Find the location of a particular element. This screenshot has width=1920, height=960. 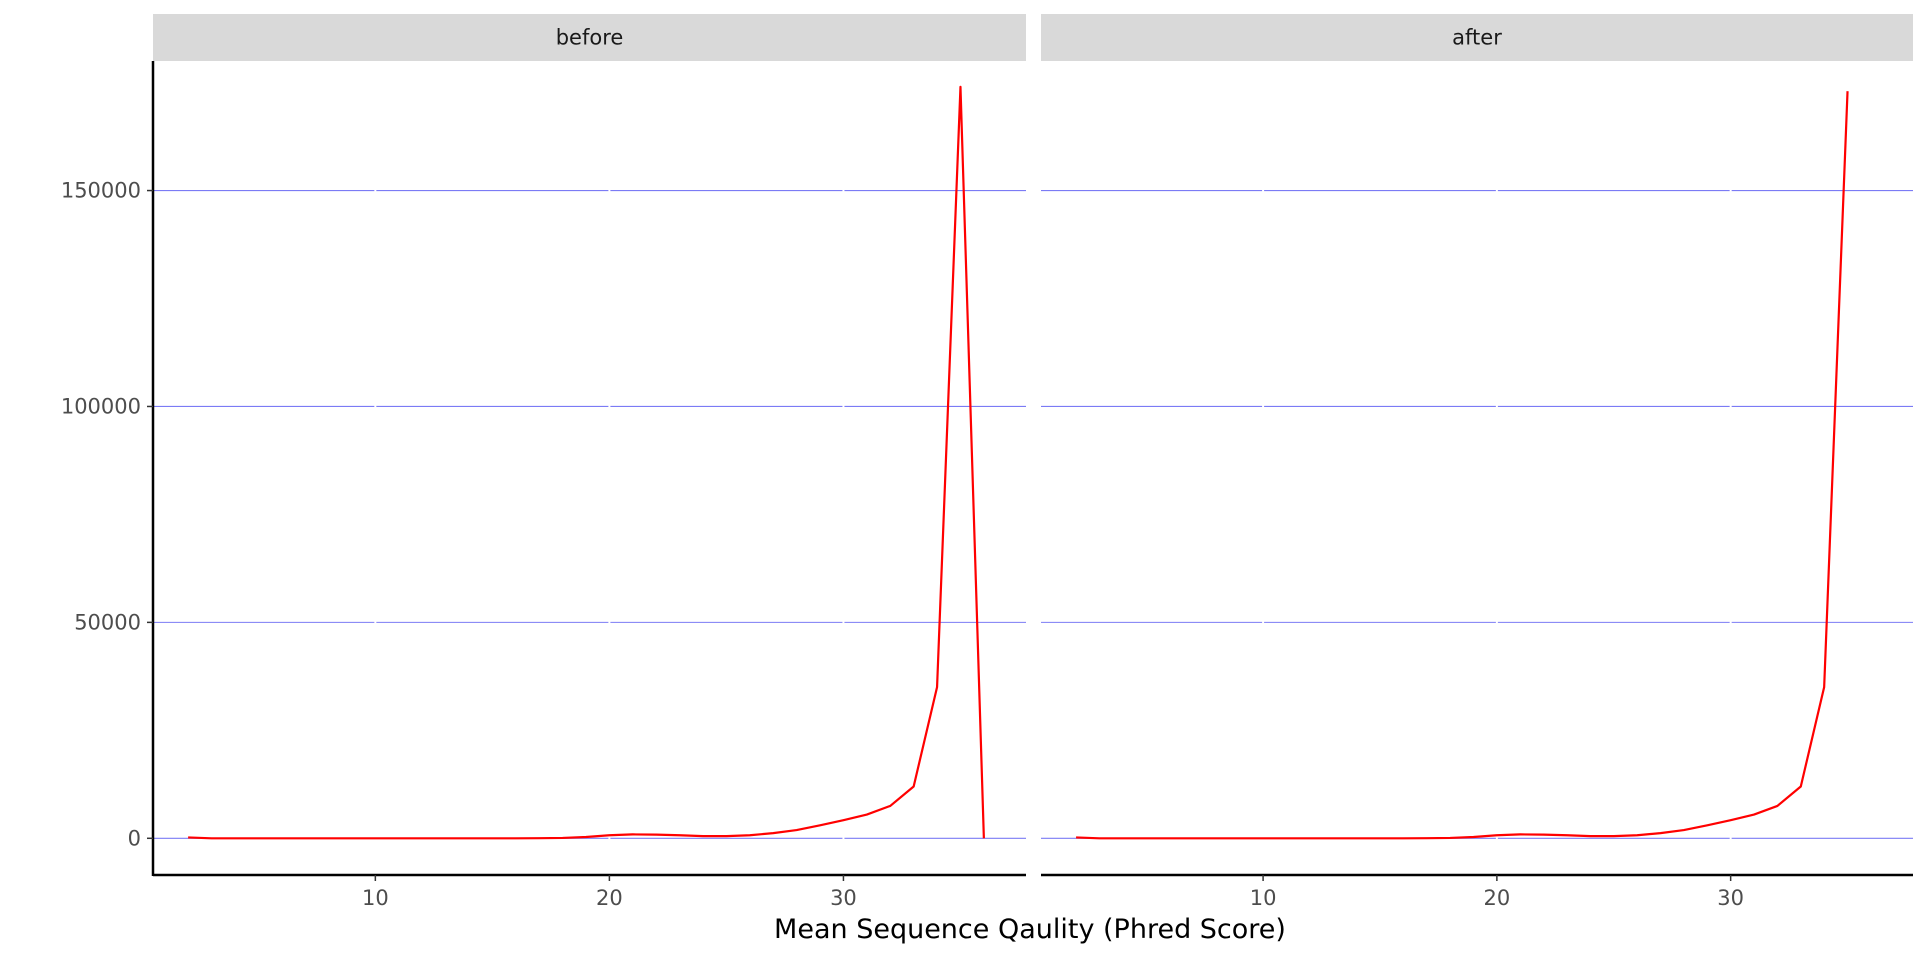

y-tick-label: 50000 is located at coordinates (107, 622).